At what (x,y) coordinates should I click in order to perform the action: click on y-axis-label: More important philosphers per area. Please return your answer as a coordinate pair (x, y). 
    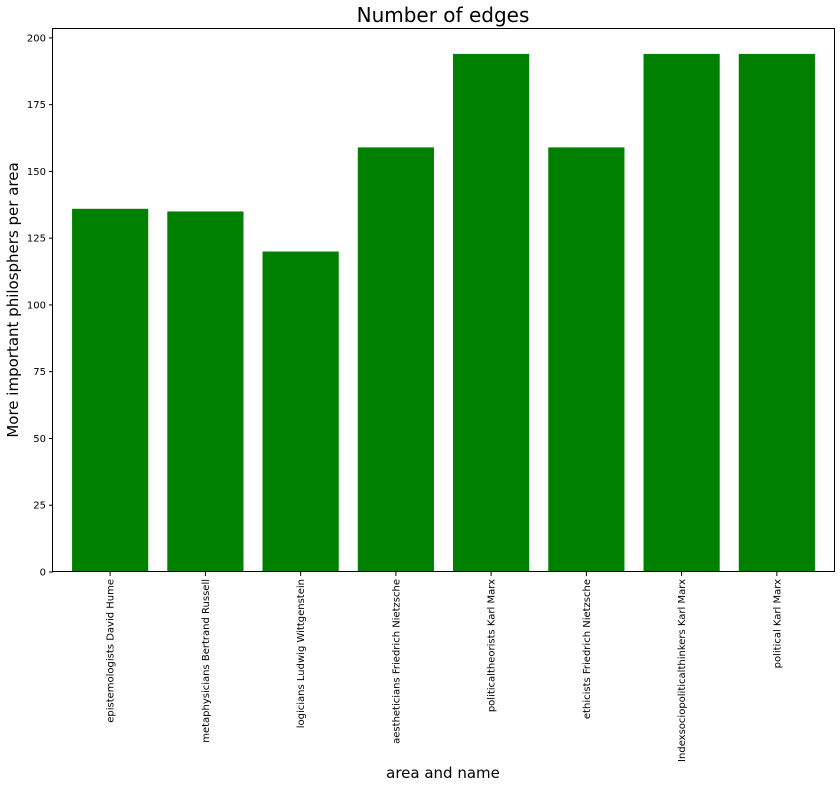
    Looking at the image, I should click on (13, 299).